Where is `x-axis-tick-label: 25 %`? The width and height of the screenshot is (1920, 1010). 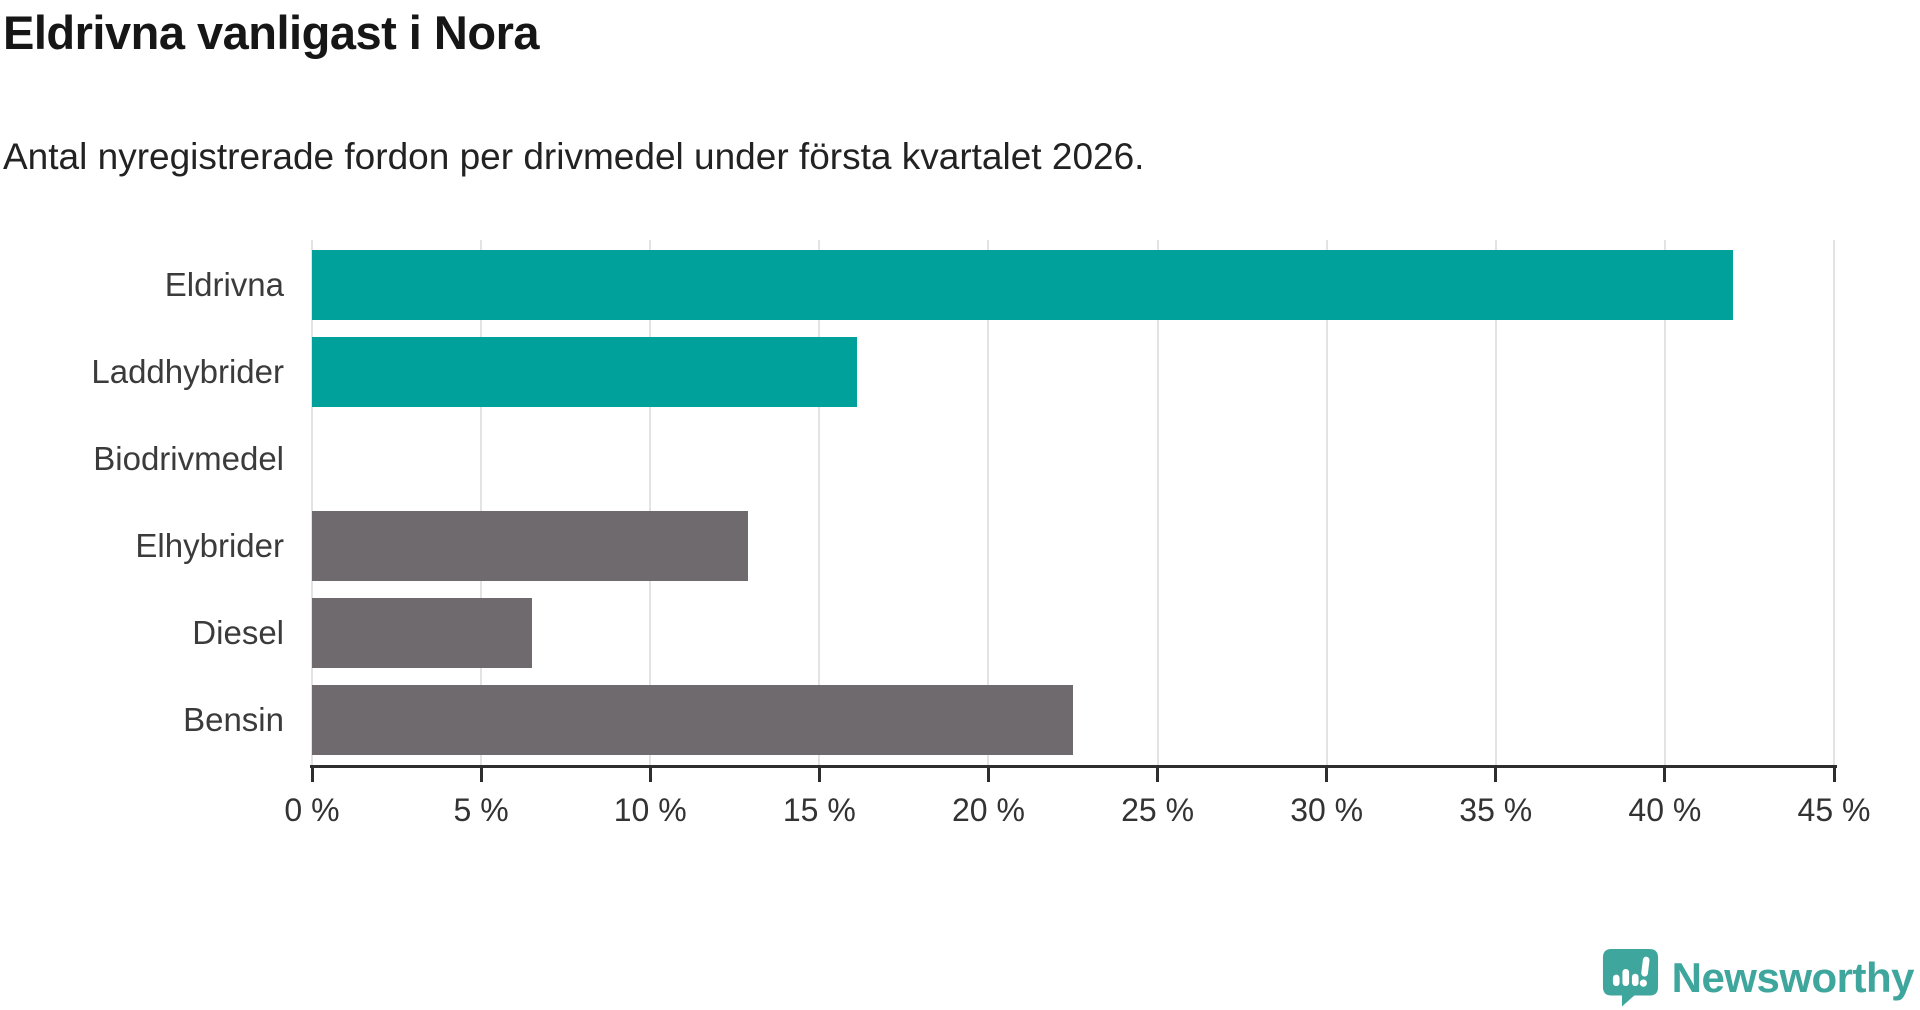 x-axis-tick-label: 25 % is located at coordinates (1158, 810).